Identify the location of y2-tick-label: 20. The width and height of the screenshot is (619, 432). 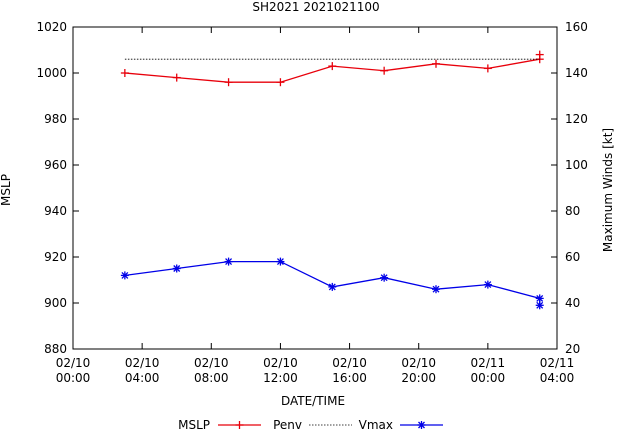
(572, 349).